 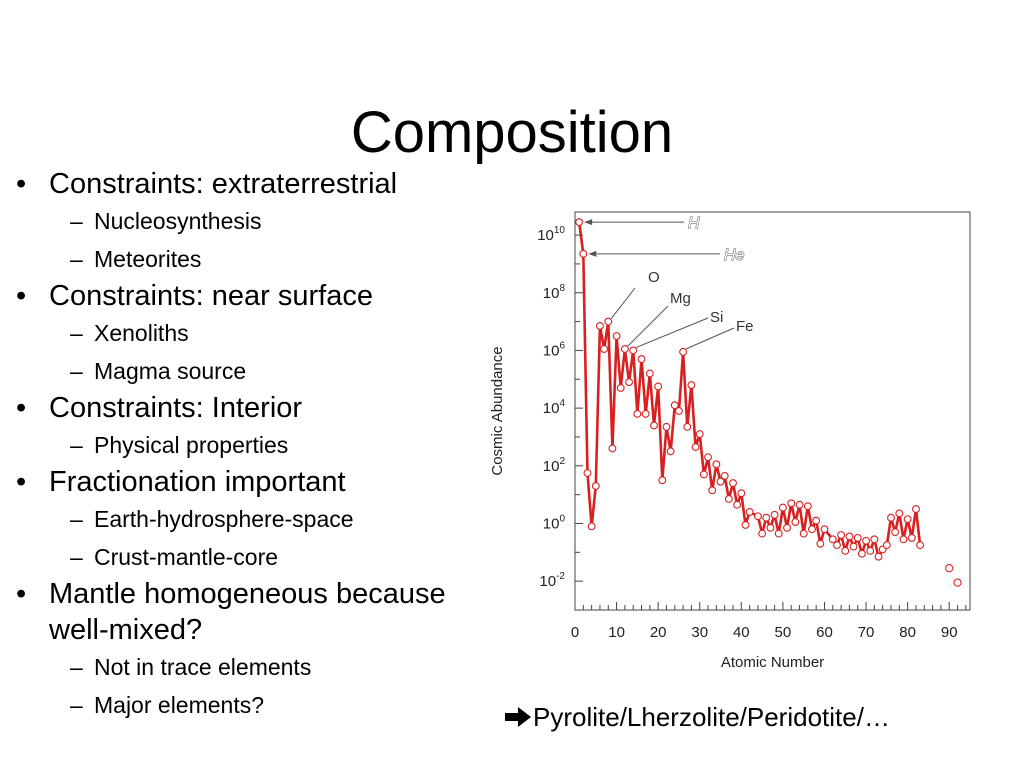 I want to click on annotation-label: Si, so click(x=716, y=317).